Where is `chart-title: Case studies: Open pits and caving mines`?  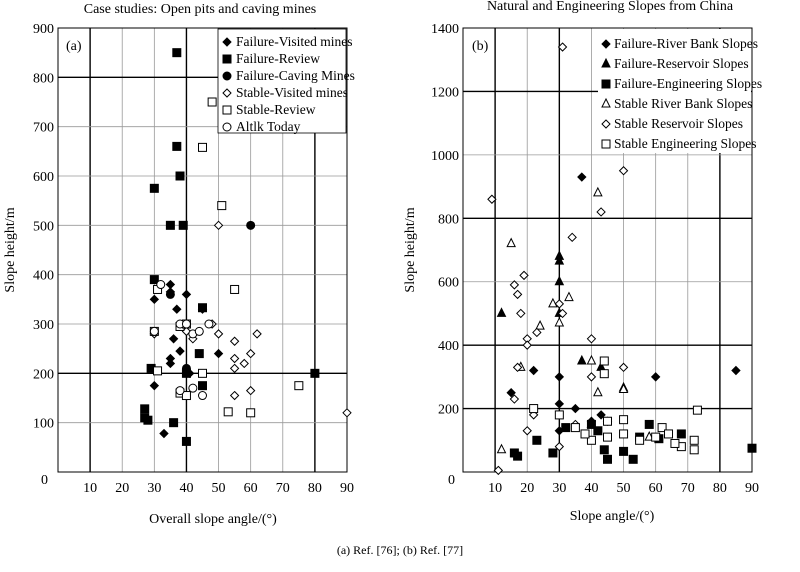 chart-title: Case studies: Open pits and caving mines is located at coordinates (200, 9).